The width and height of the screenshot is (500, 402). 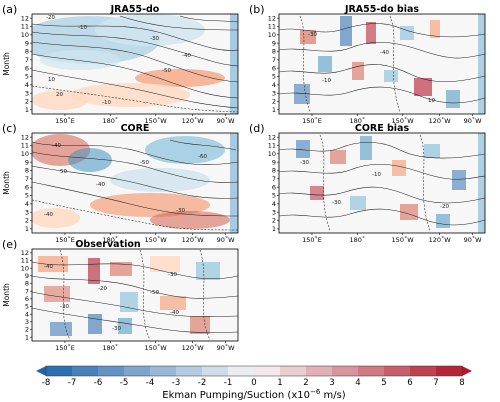 I want to click on panel-letter: (d), so click(x=257, y=128).